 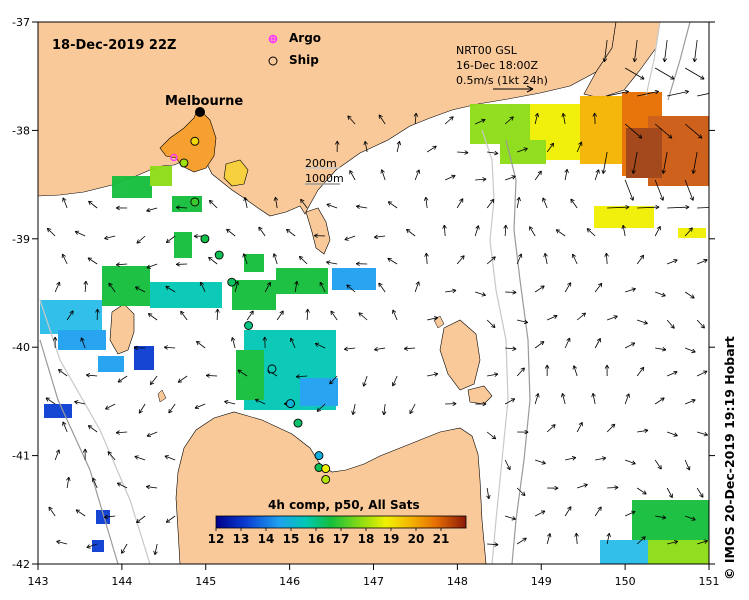 What do you see at coordinates (174, 157) in the screenshot?
I see `argo-markers` at bounding box center [174, 157].